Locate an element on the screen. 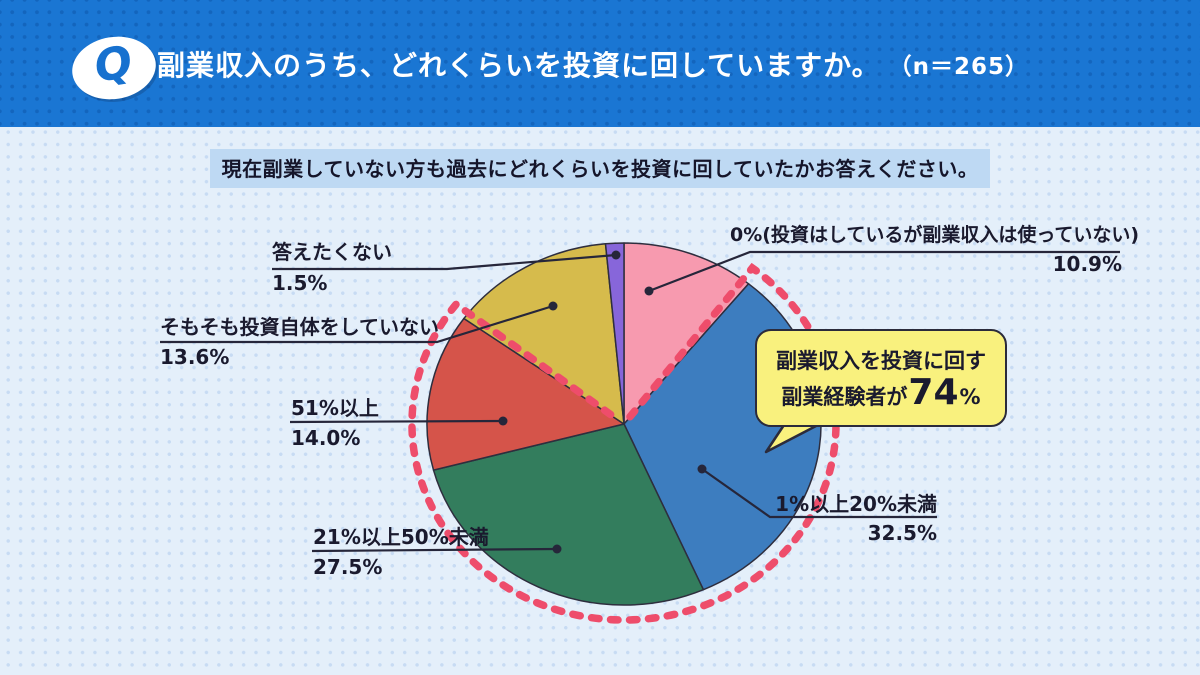 The image size is (1200, 675). slice-label-text: 0%(投資はしているが副業収入は使っていない) is located at coordinates (935, 235).